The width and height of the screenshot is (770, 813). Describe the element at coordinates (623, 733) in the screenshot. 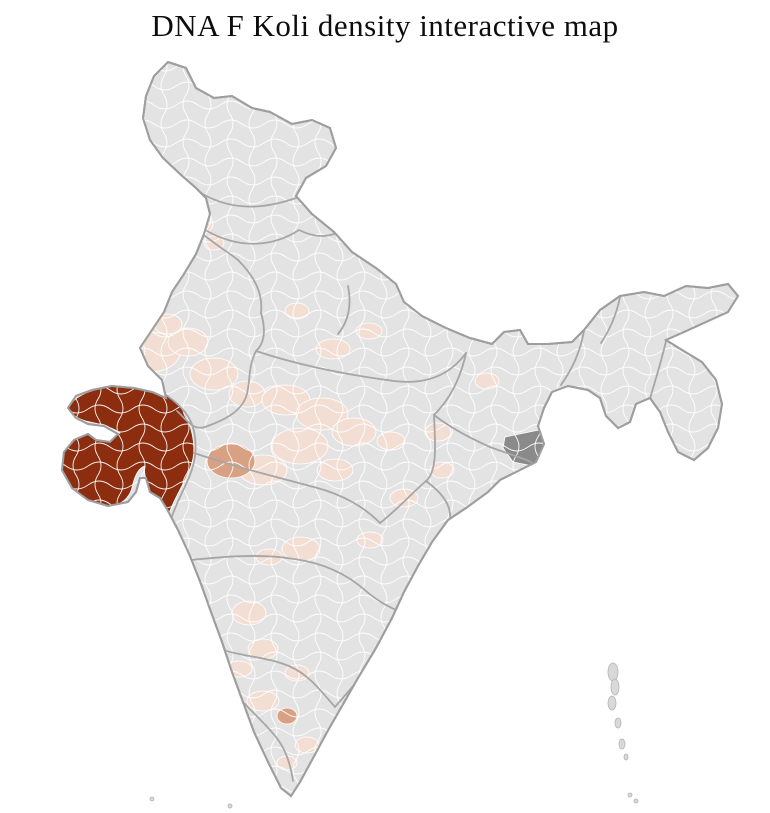

I see `andaman-nicobar-islands` at that location.